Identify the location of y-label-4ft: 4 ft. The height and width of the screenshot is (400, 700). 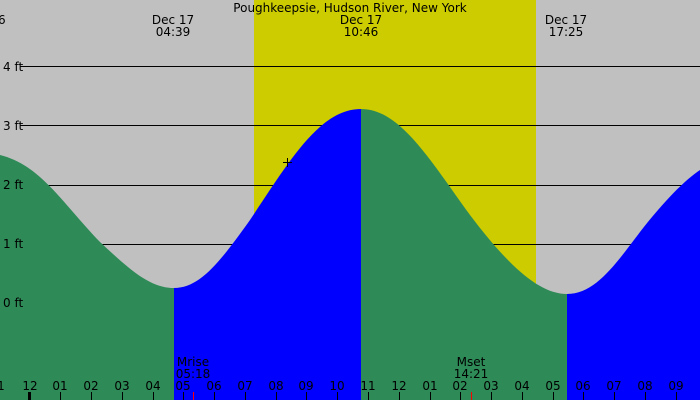
(13, 67).